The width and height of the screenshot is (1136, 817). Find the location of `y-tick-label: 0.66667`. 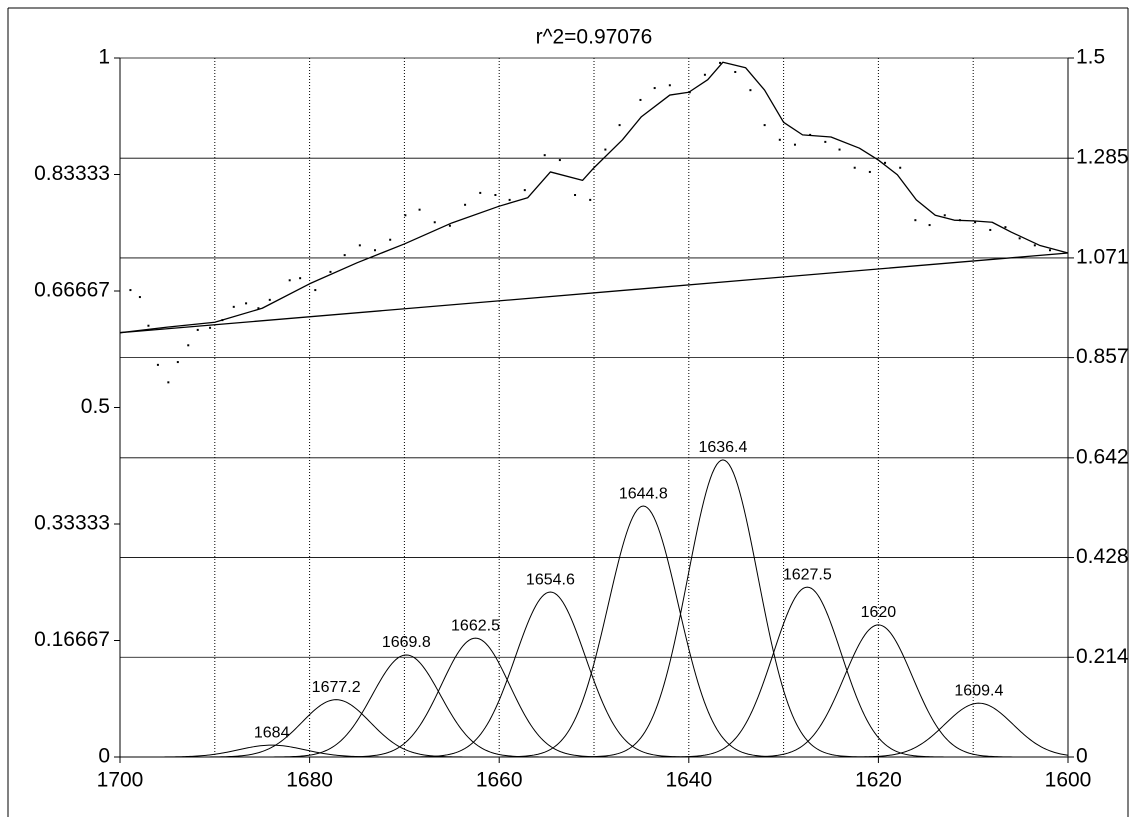

y-tick-label: 0.66667 is located at coordinates (72, 290).